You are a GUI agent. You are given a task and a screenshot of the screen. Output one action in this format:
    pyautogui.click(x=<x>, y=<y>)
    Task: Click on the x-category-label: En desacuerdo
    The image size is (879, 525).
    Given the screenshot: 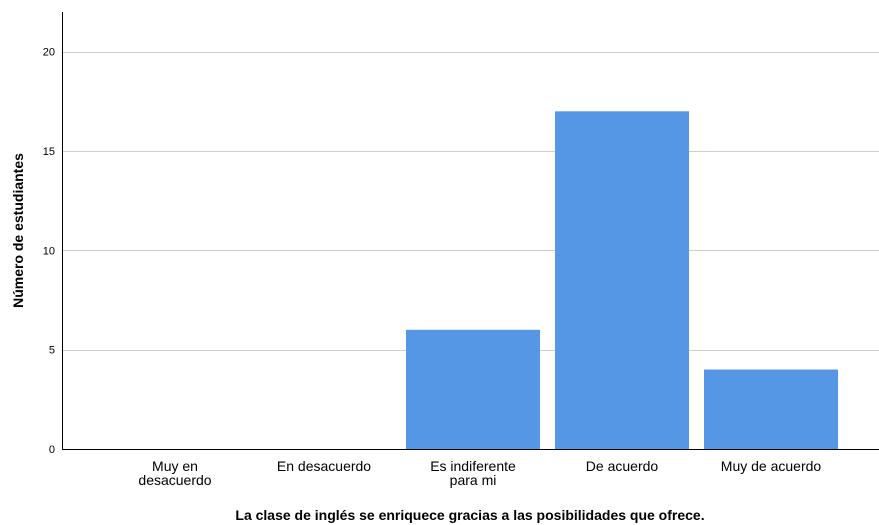 What is the action you would take?
    pyautogui.click(x=324, y=466)
    